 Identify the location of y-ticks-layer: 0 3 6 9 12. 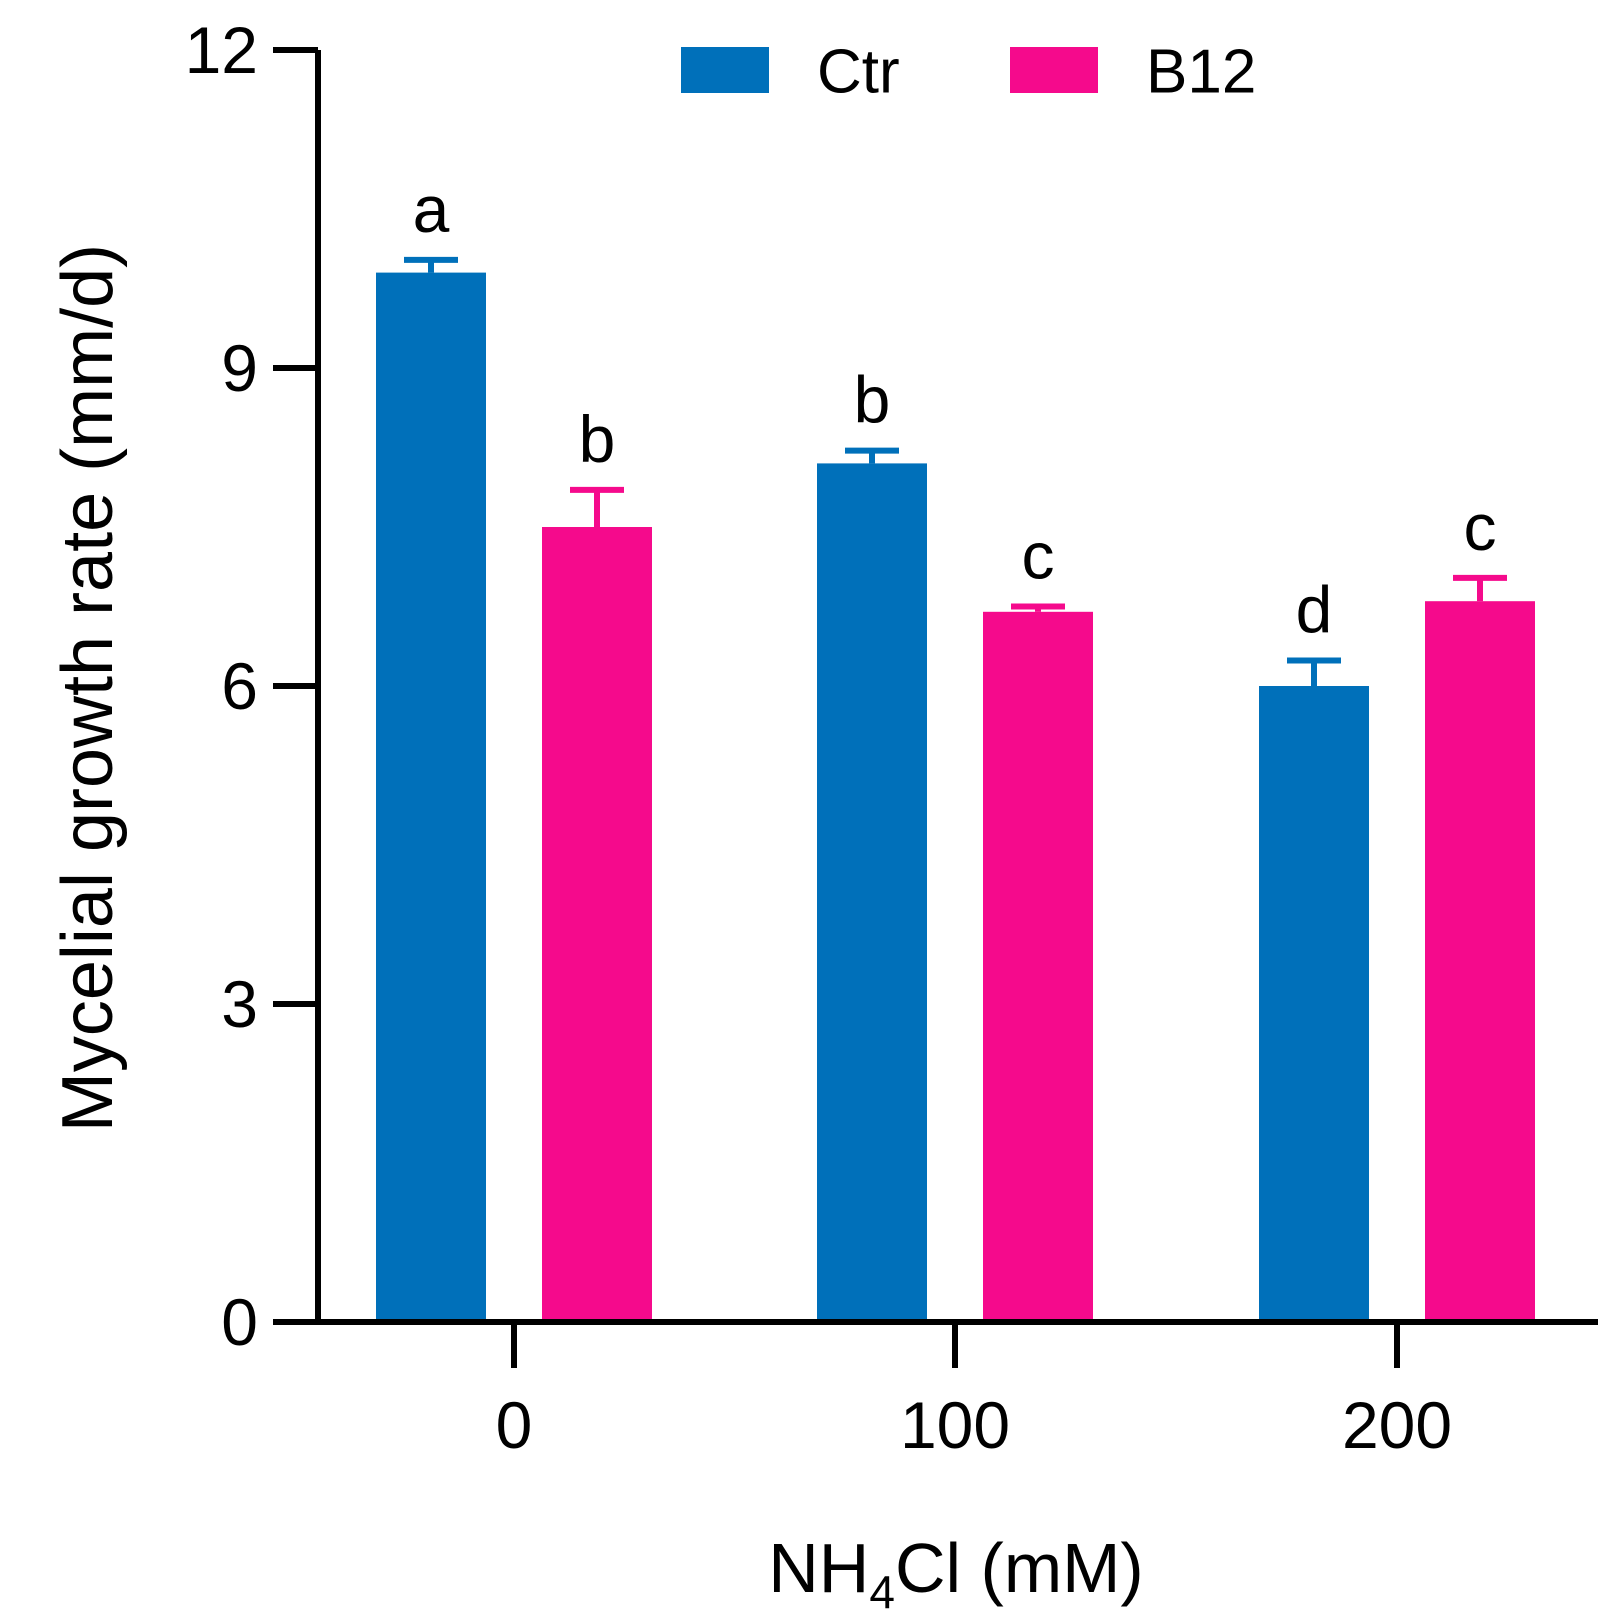
(251, 686).